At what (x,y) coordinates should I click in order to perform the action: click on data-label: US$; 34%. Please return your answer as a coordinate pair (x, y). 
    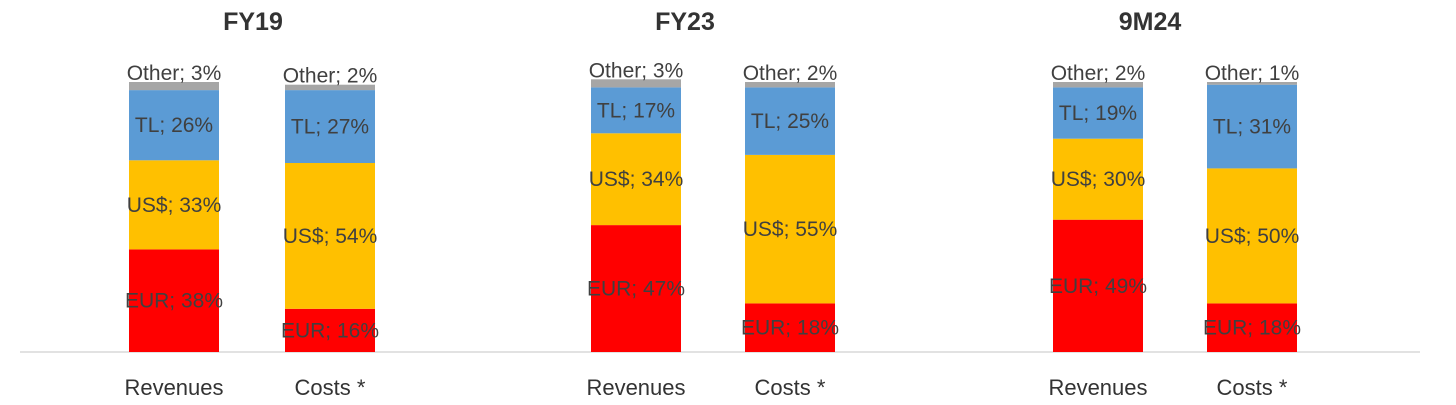
    Looking at the image, I should click on (636, 179).